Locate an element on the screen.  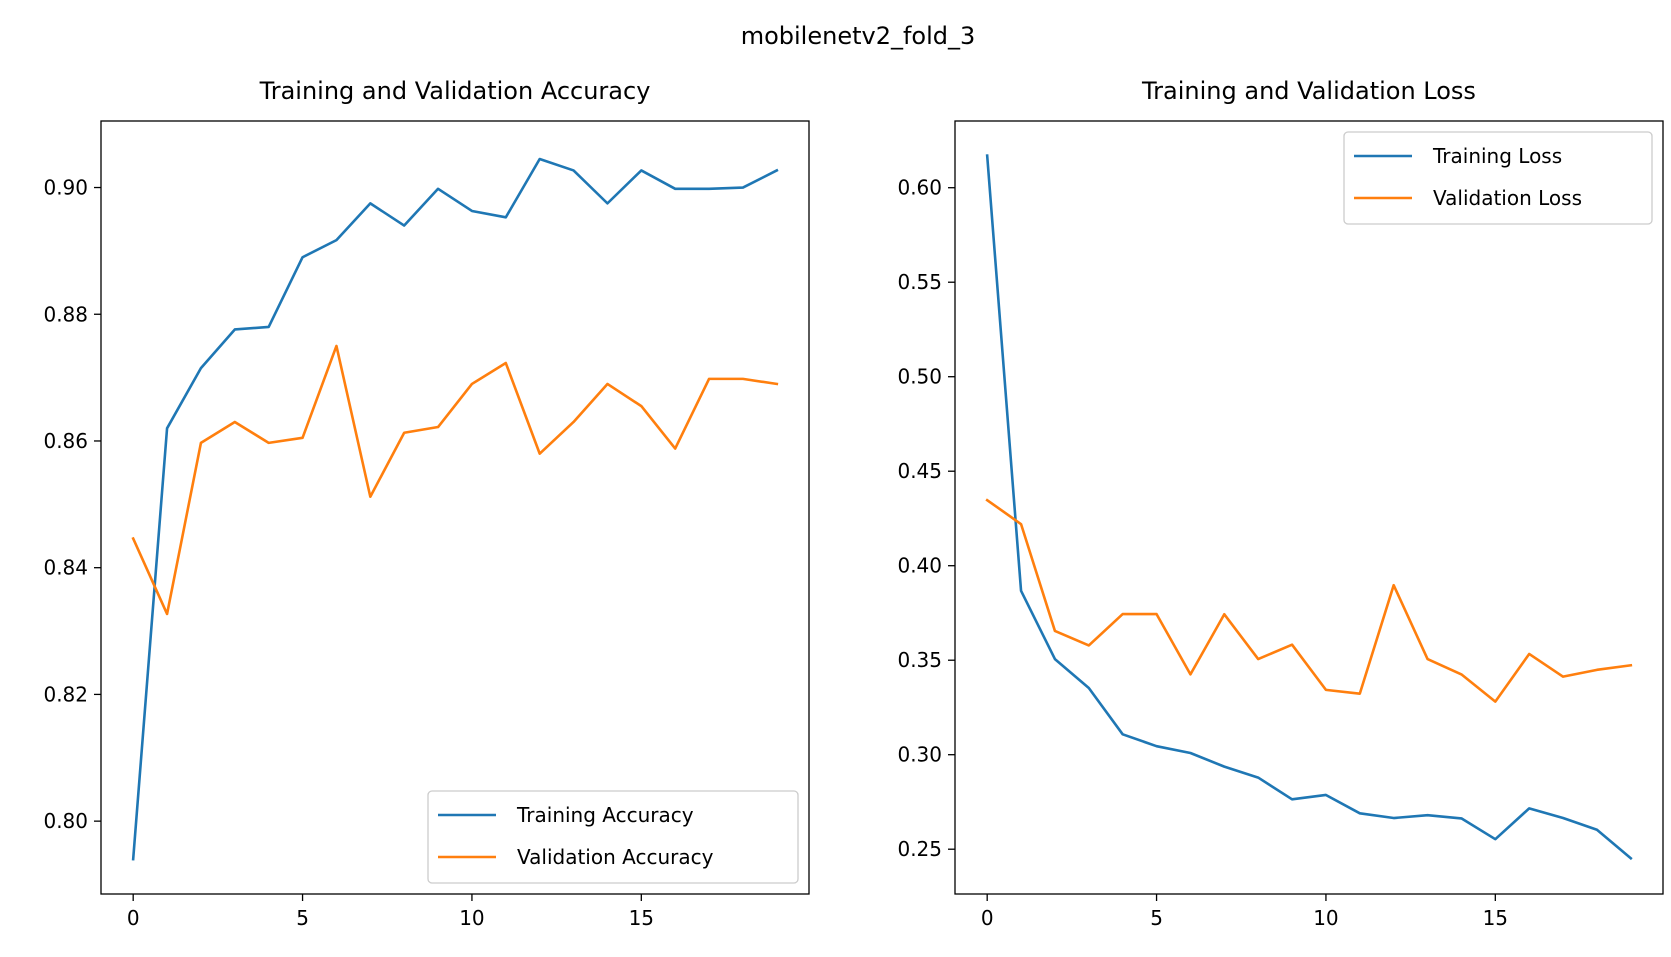
loss-series-validation-loss is located at coordinates (1309, 600).